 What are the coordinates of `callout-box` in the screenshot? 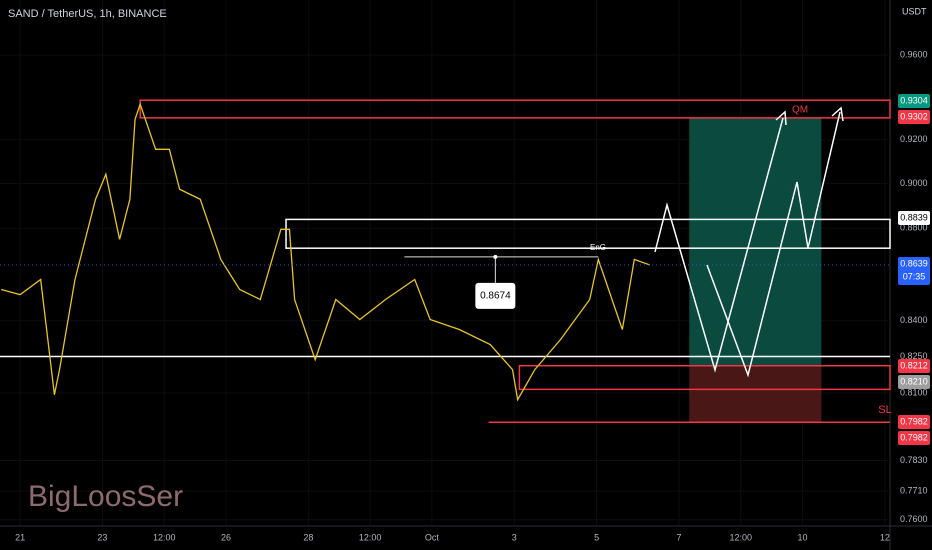 It's located at (495, 295).